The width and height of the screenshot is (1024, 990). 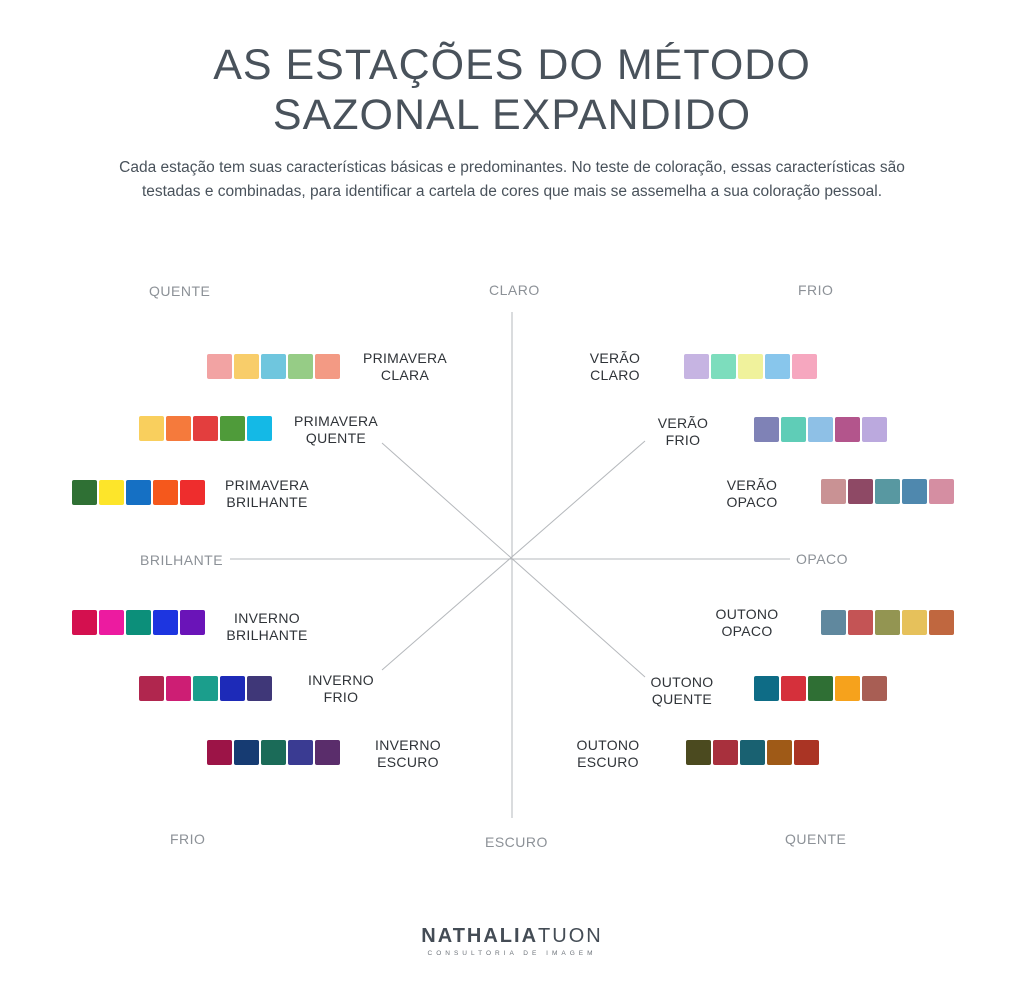 I want to click on season-label-inverno-brilhante: INVERNO BRILHANTE, so click(x=267, y=626).